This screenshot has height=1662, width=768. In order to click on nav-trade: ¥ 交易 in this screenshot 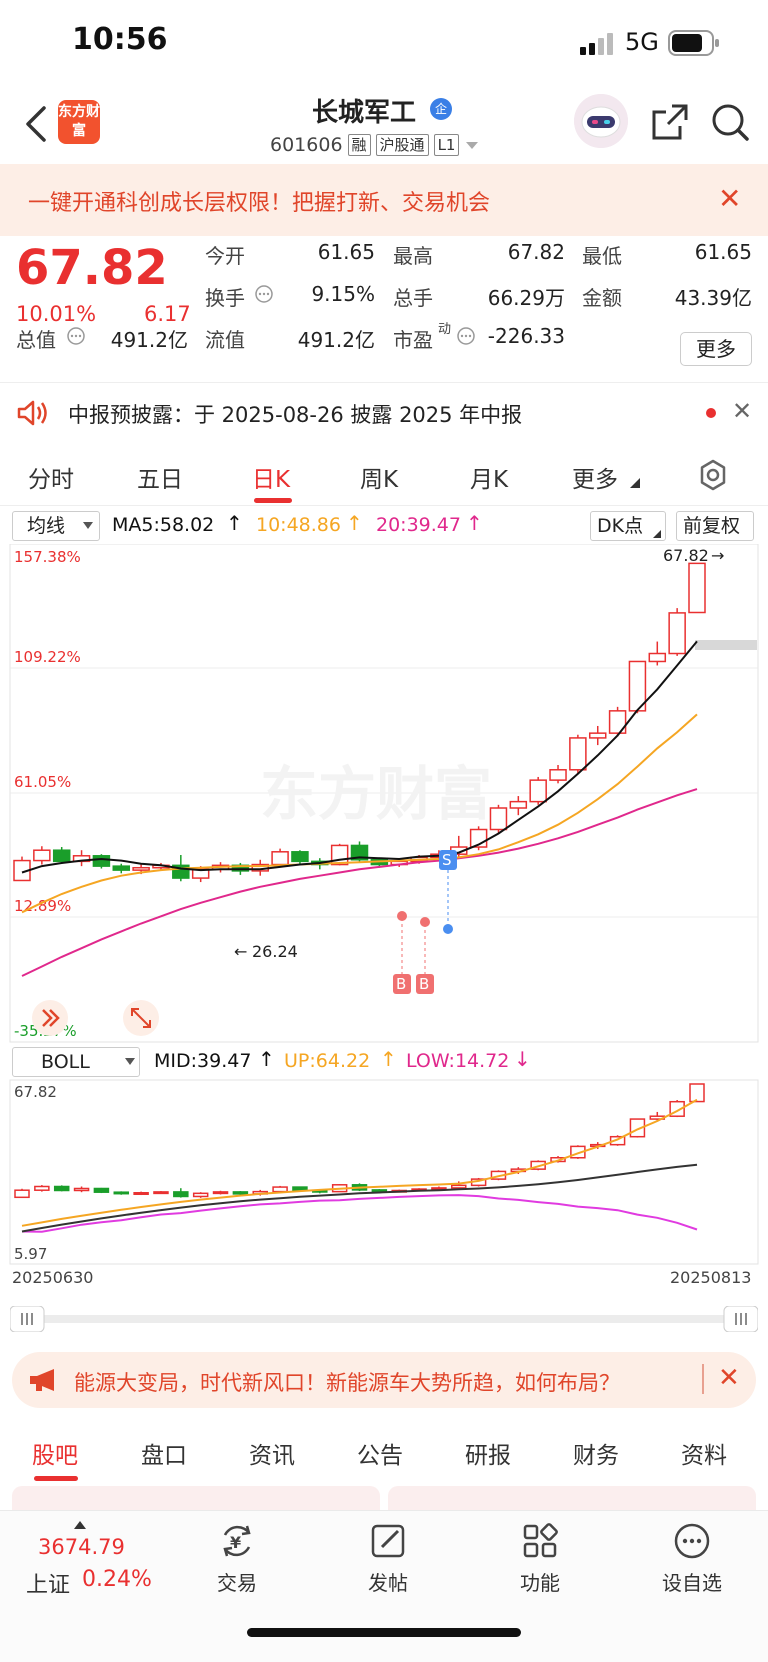, I will do `click(237, 1558)`.